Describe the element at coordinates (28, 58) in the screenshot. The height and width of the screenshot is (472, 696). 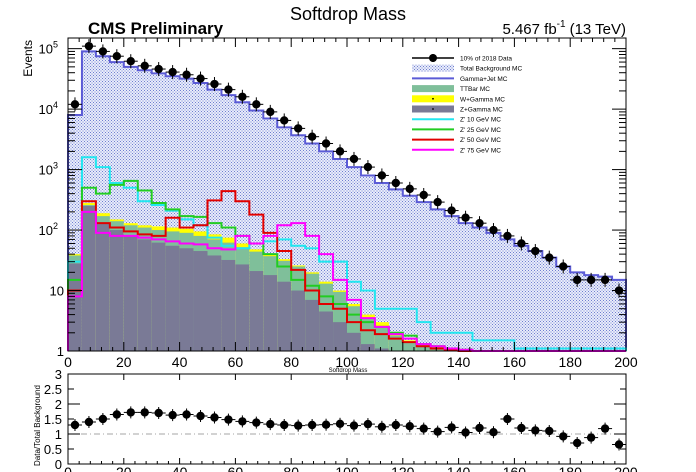
I see `y-axis-label: Events` at that location.